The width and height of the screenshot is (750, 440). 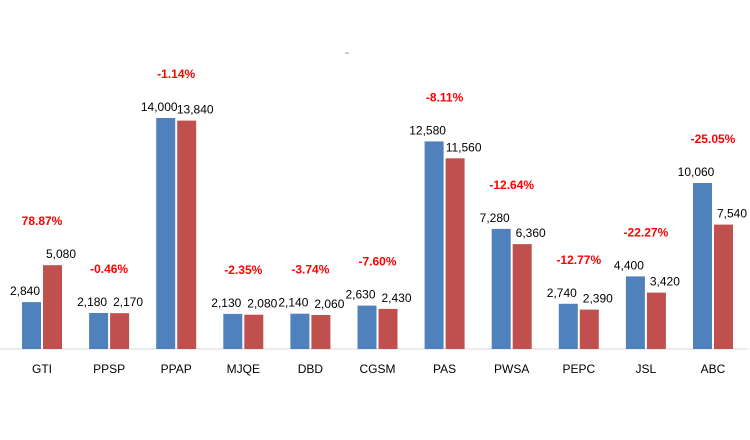 What do you see at coordinates (195, 110) in the screenshot?
I see `value-label-series-2-ppap: 13,840` at bounding box center [195, 110].